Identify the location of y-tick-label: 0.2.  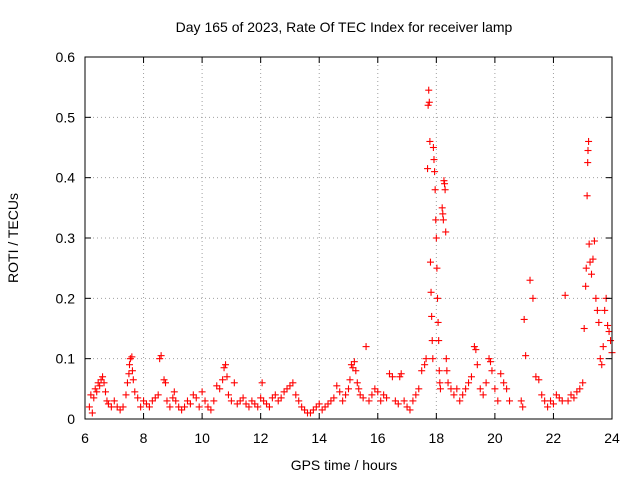
(66, 298).